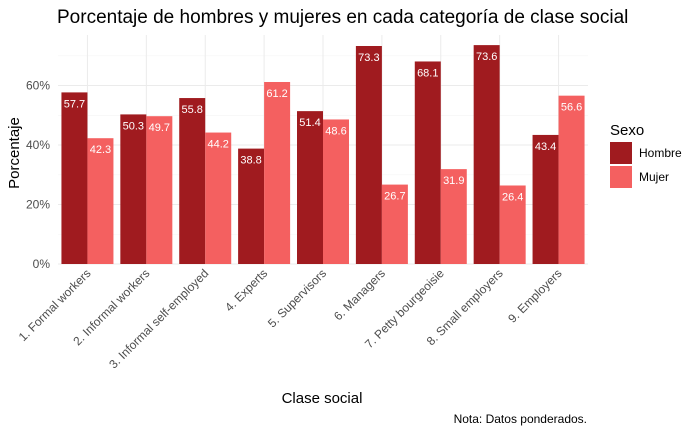 This screenshot has height=432, width=700. I want to click on data-label: 55.8, so click(192, 110).